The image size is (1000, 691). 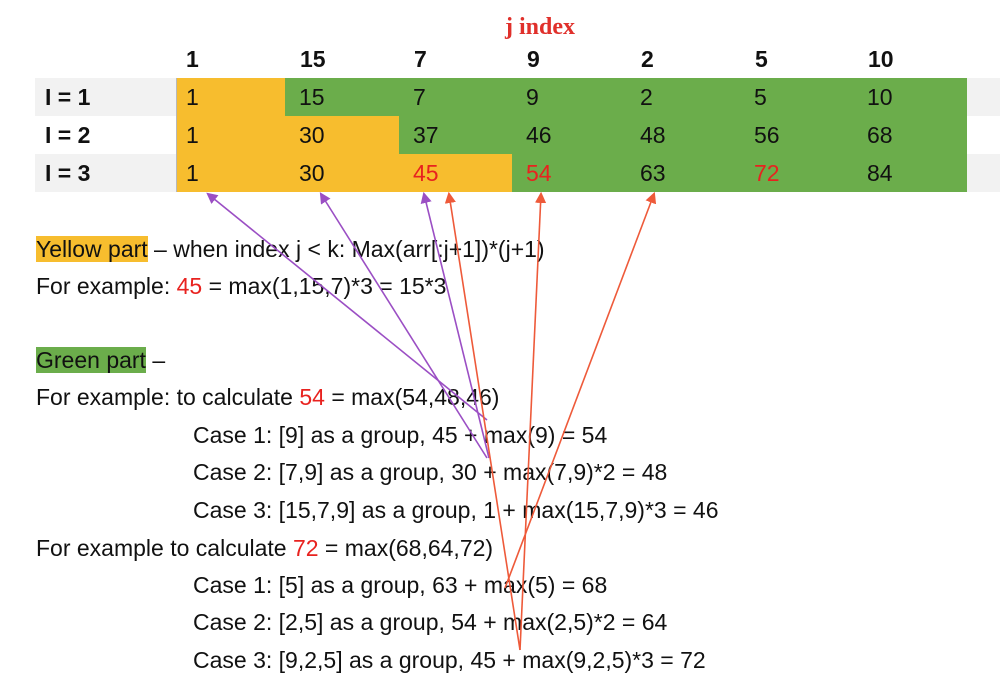 What do you see at coordinates (653, 135) in the screenshot?
I see `table-cell: 48` at bounding box center [653, 135].